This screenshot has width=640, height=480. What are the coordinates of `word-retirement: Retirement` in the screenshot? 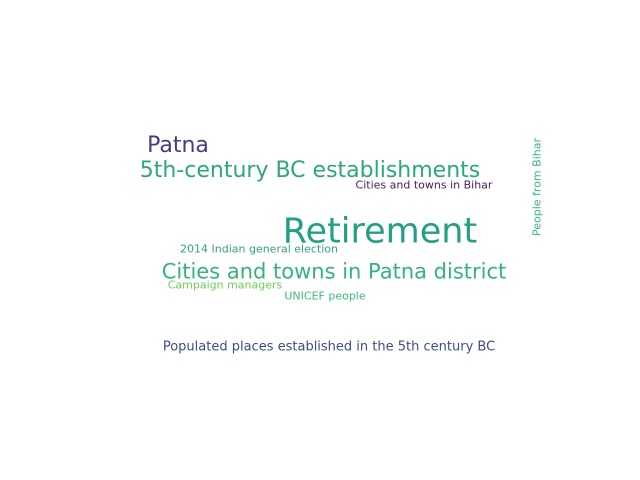 It's located at (380, 231).